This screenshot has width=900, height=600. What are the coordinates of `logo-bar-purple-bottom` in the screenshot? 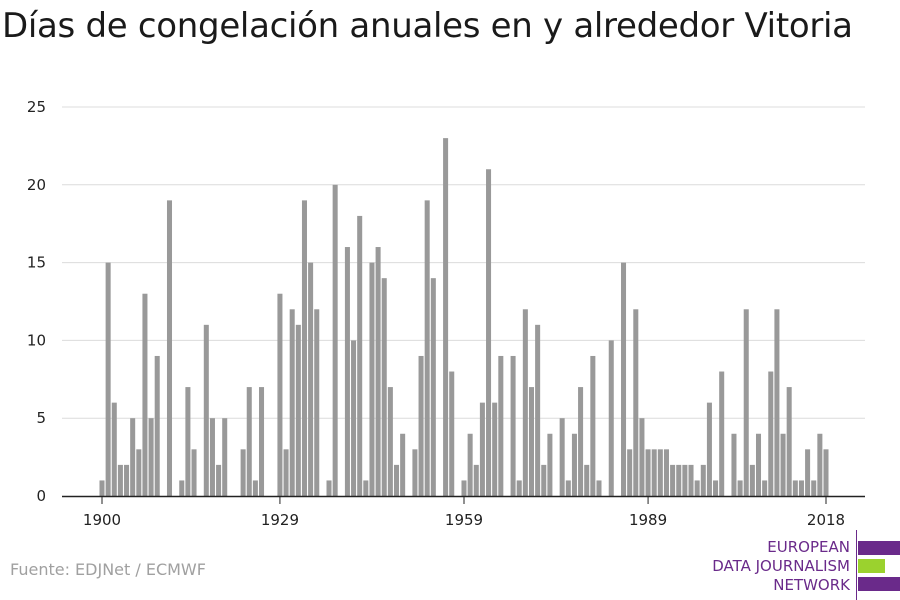 It's located at (879, 584).